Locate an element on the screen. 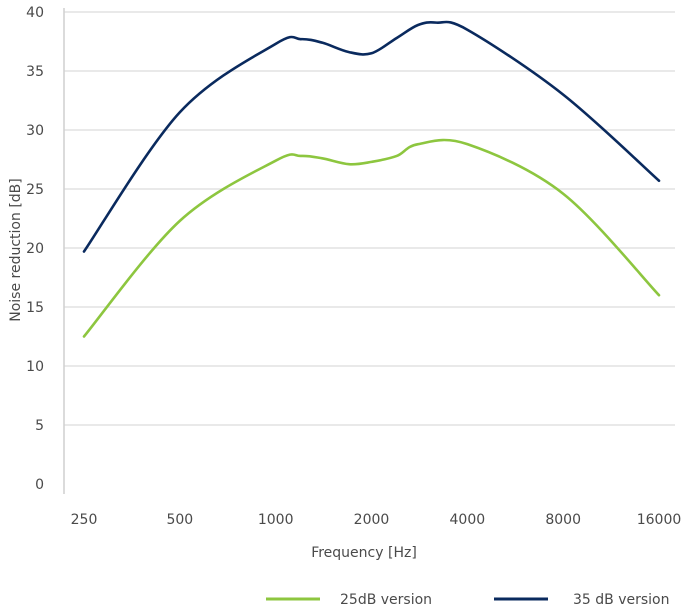 This screenshot has width=695, height=611. x-tick-label: 2000 is located at coordinates (372, 520).